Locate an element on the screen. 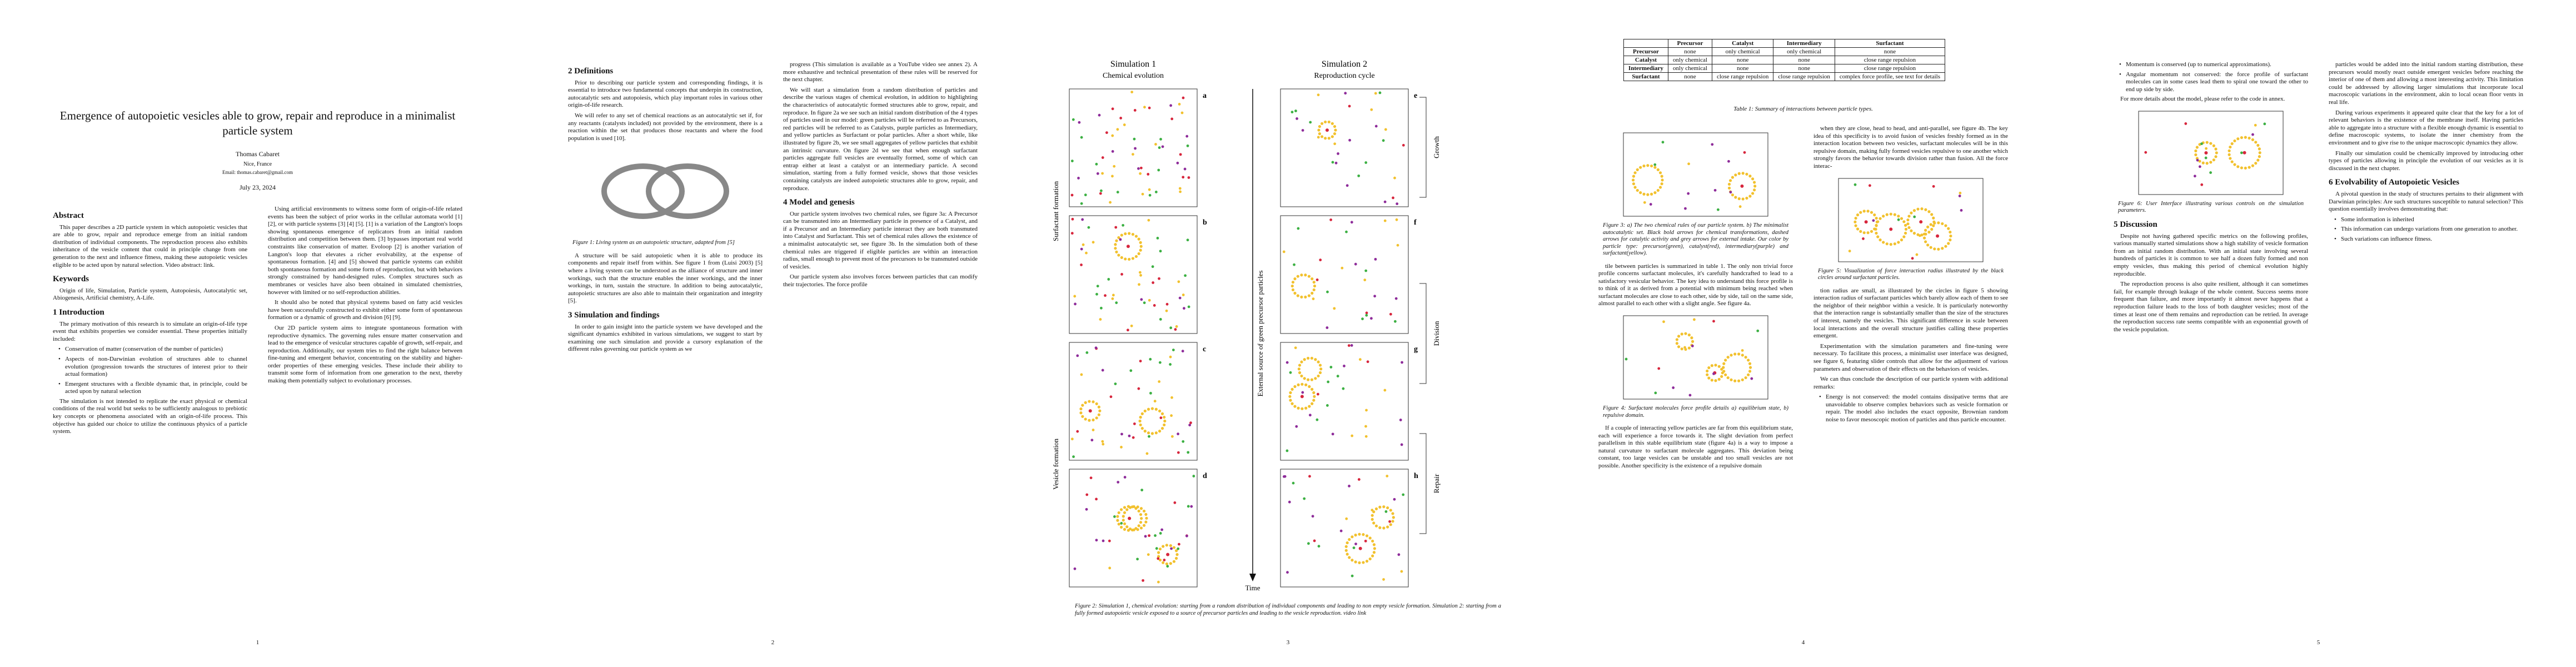  catalyst is located at coordinates (1168, 554).